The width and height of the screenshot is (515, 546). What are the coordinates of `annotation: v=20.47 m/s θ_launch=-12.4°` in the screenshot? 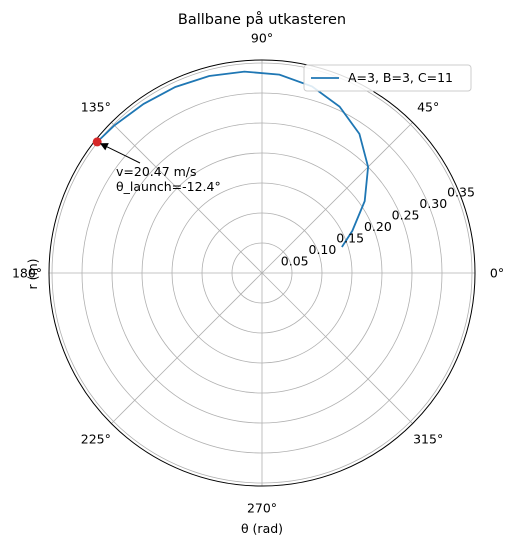 It's located at (160, 168).